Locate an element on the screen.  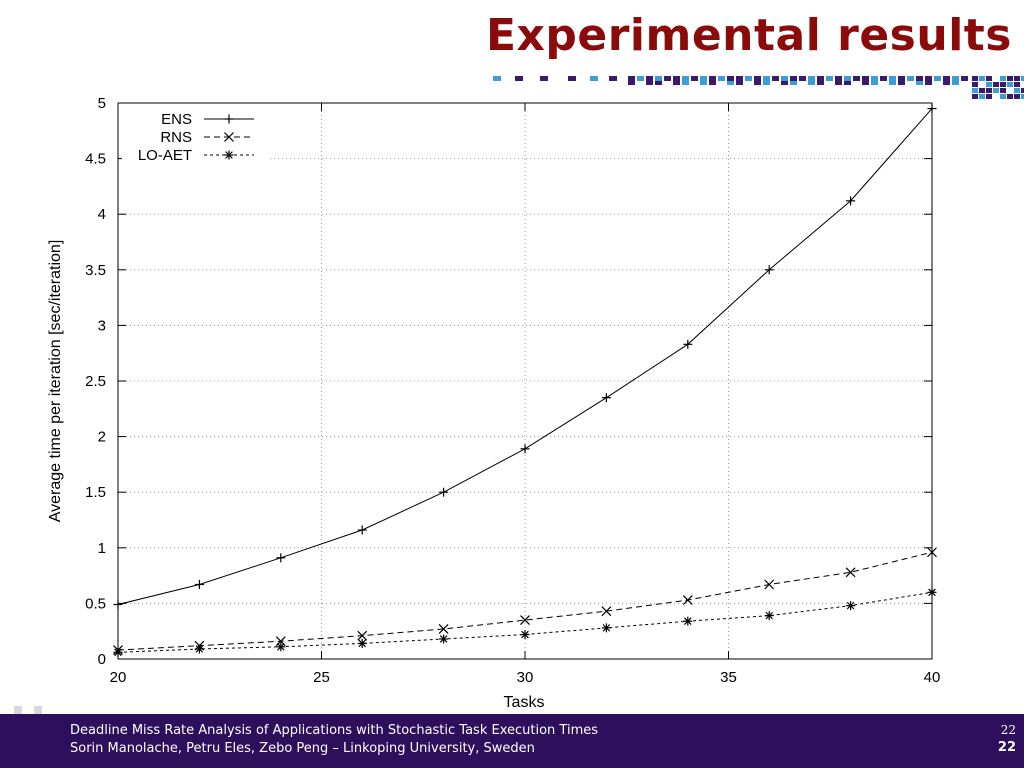
y-tick-label: 0.5 is located at coordinates (95, 603).